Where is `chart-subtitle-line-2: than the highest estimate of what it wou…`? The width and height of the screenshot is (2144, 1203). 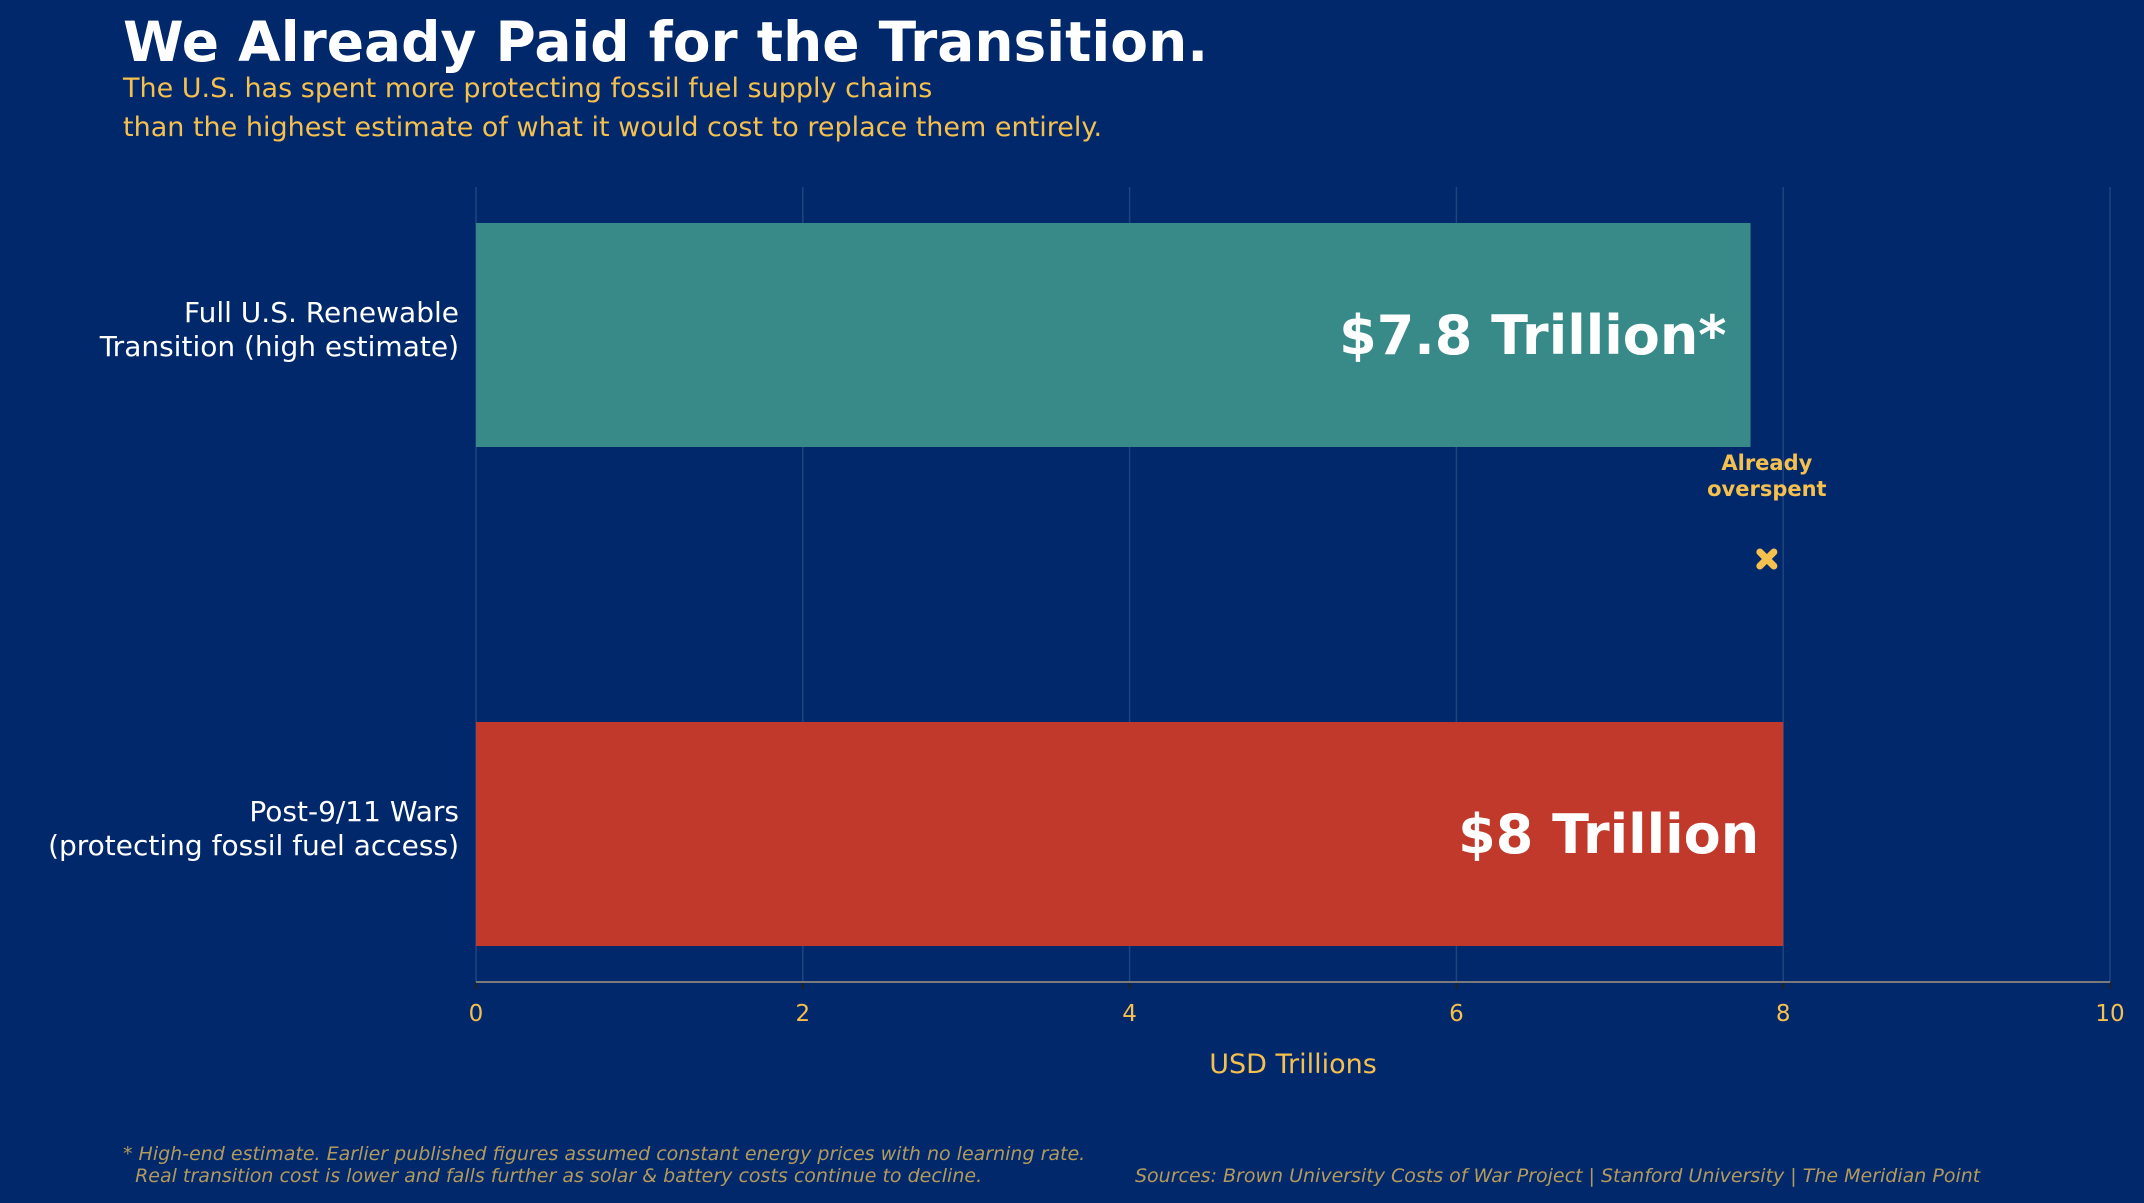
chart-subtitle-line-2: than the highest estimate of what it wou… is located at coordinates (612, 127).